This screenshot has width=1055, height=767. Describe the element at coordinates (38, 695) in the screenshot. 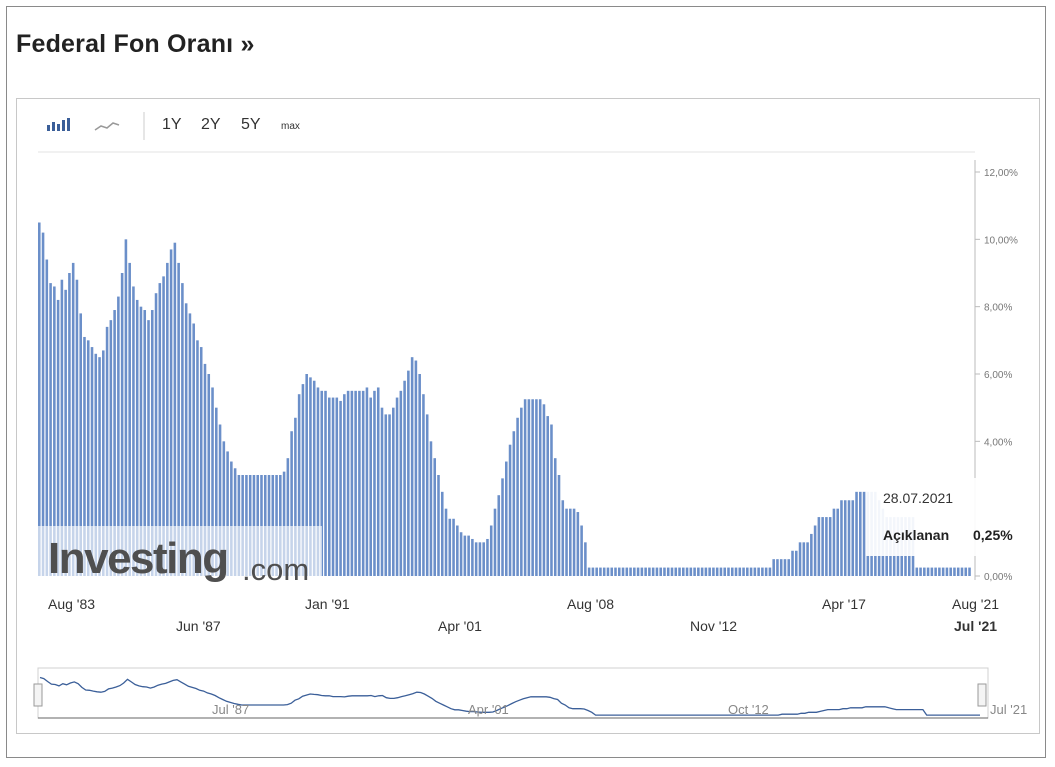

I see `navigator-left-handle` at that location.